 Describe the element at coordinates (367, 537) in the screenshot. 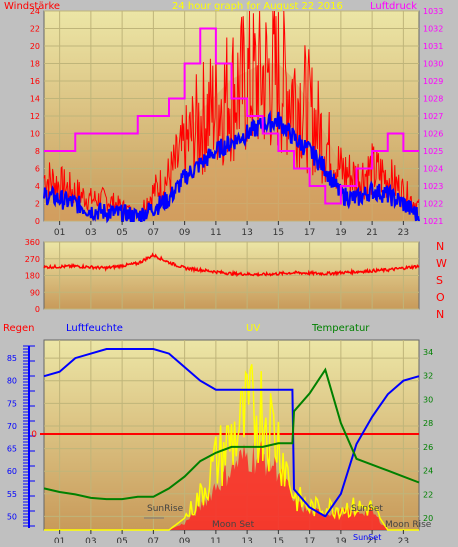

I see `sunset-short-annotation: SunSet` at that location.